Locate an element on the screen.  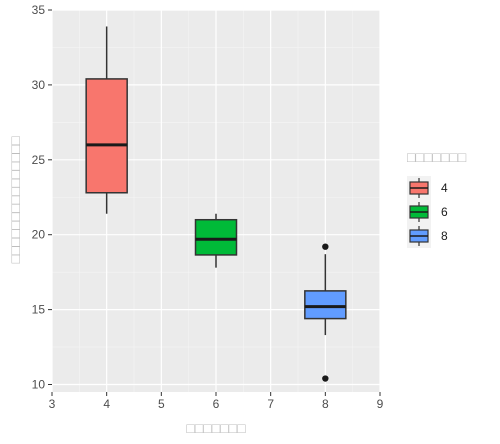
legend-label: 6 is located at coordinates (444, 212).